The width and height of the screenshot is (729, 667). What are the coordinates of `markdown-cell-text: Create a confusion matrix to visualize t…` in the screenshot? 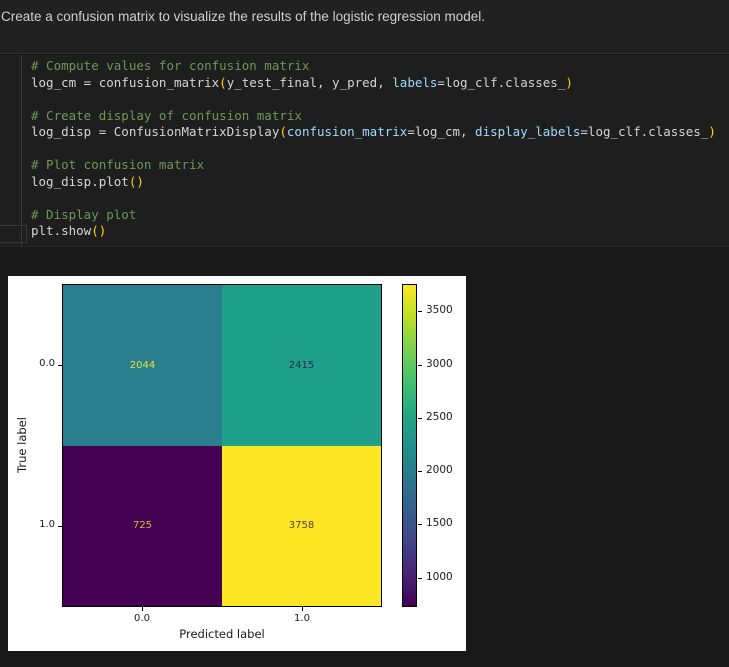 It's located at (243, 16).